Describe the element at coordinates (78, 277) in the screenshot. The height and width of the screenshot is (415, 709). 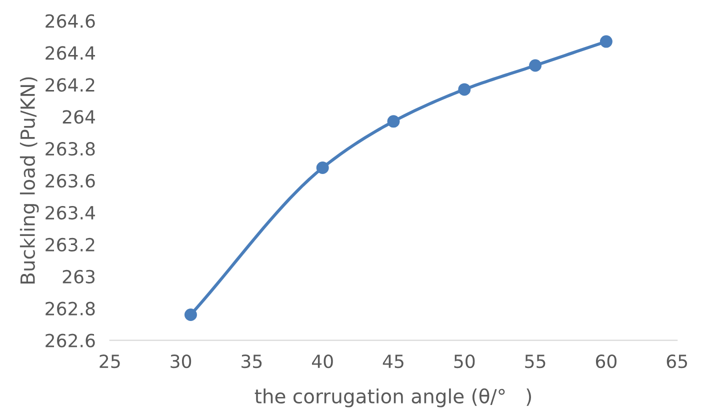
I see `y-tick-label: 263` at that location.